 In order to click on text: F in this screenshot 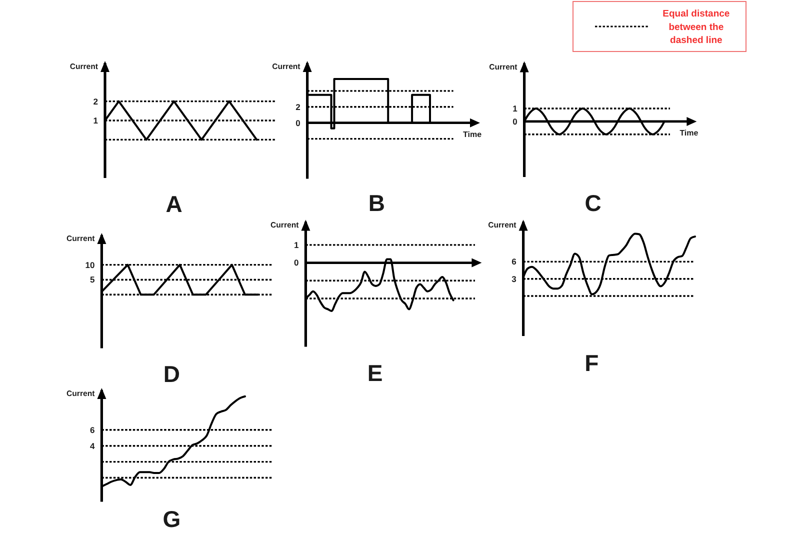, I will do `click(591, 363)`.